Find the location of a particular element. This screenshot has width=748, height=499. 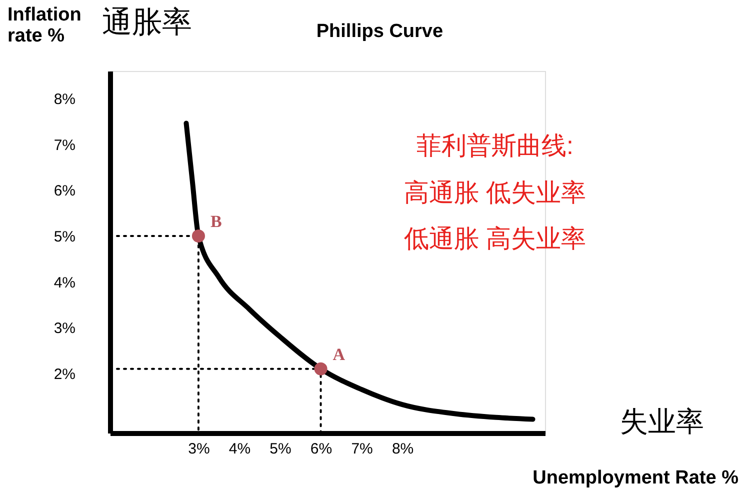

y-tick-label: 2% is located at coordinates (65, 374).